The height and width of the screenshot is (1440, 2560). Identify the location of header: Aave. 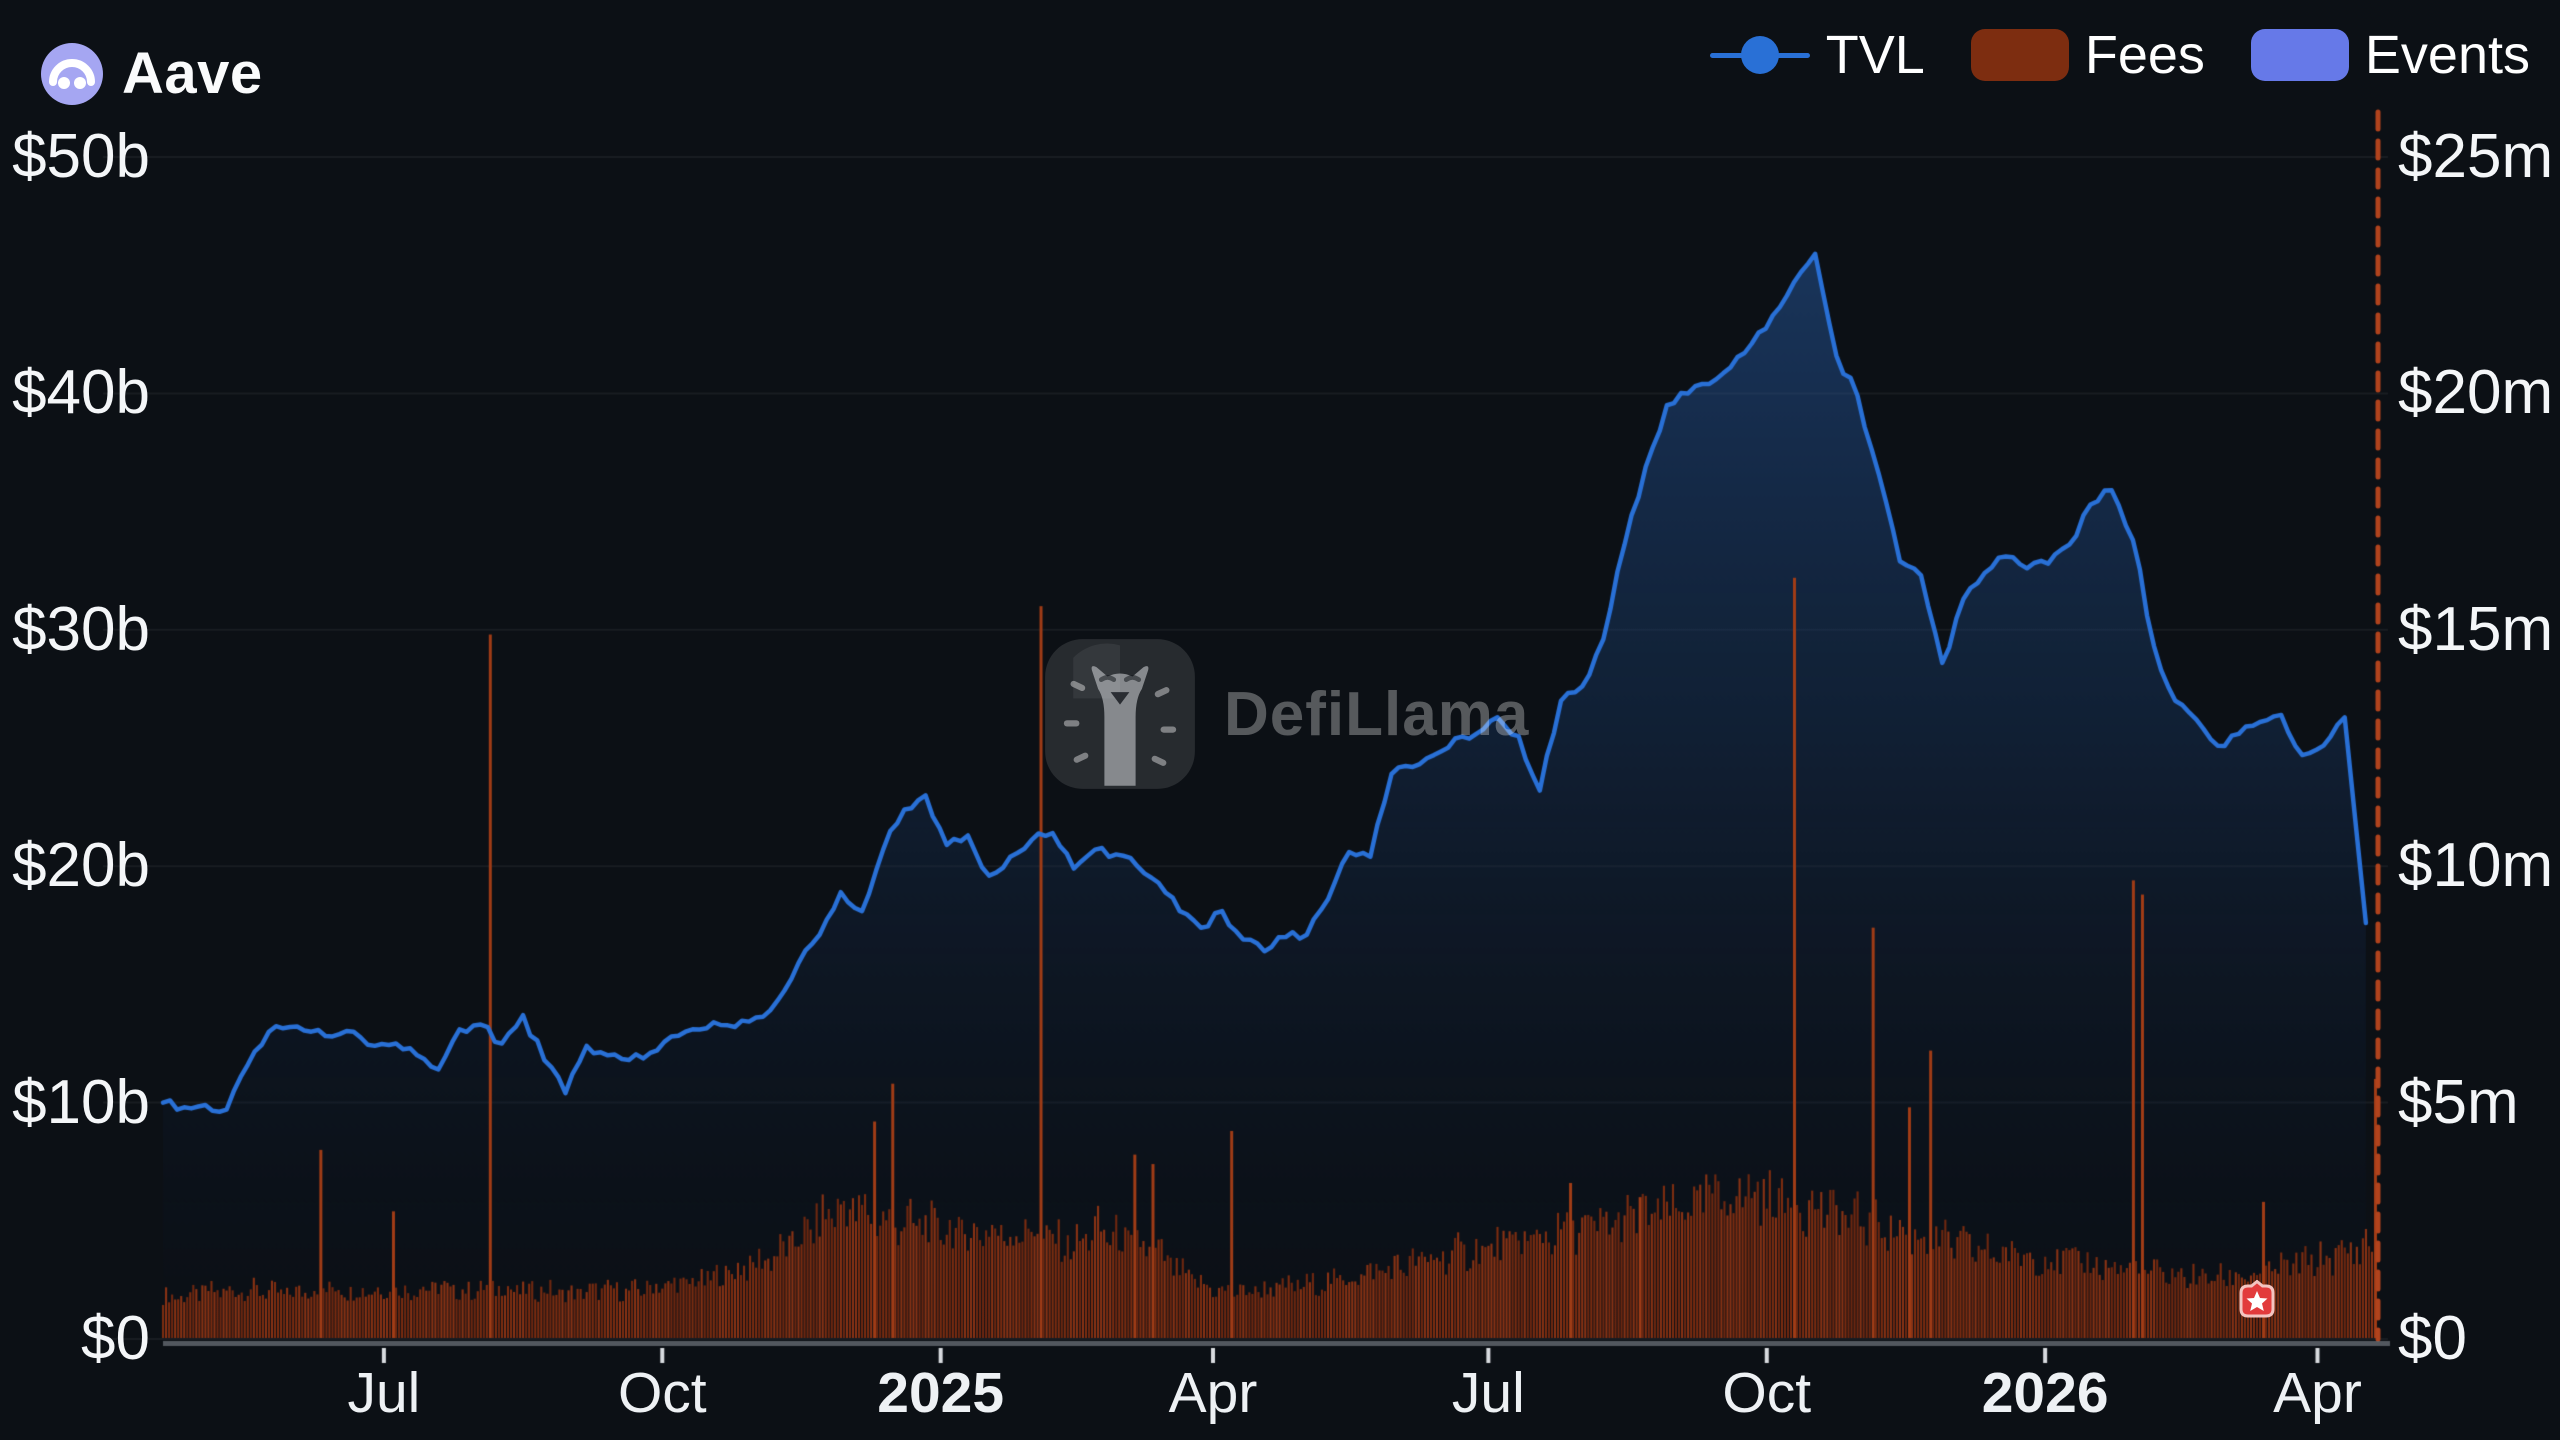
(151, 73).